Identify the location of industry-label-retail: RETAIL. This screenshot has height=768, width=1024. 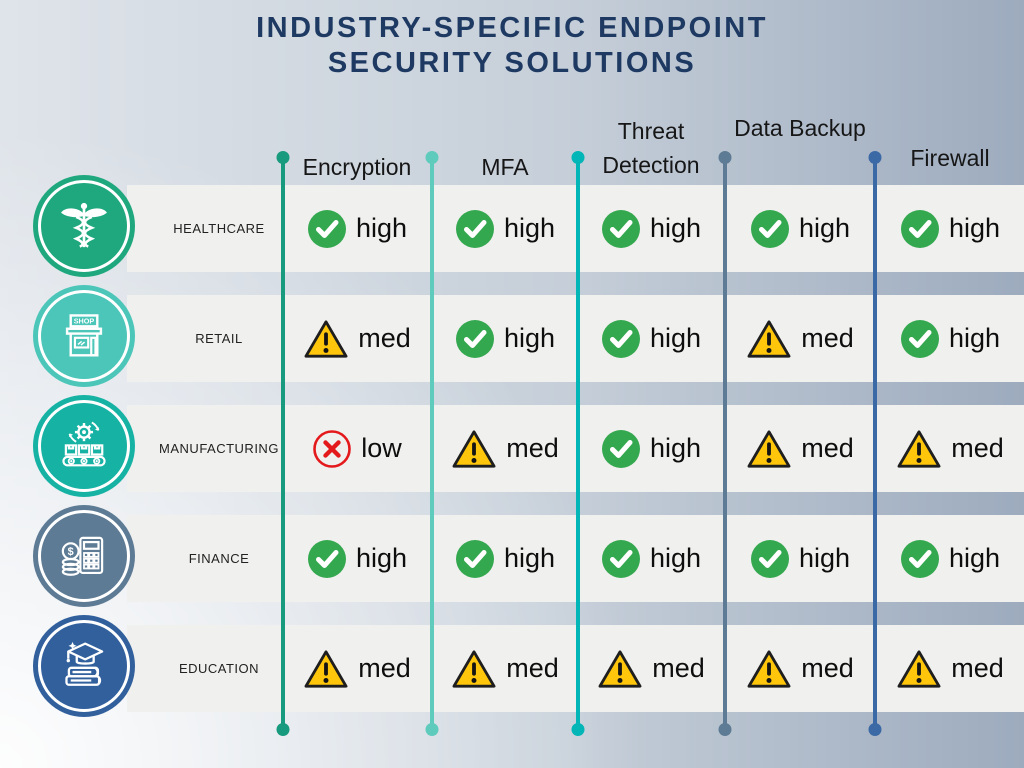
(219, 338).